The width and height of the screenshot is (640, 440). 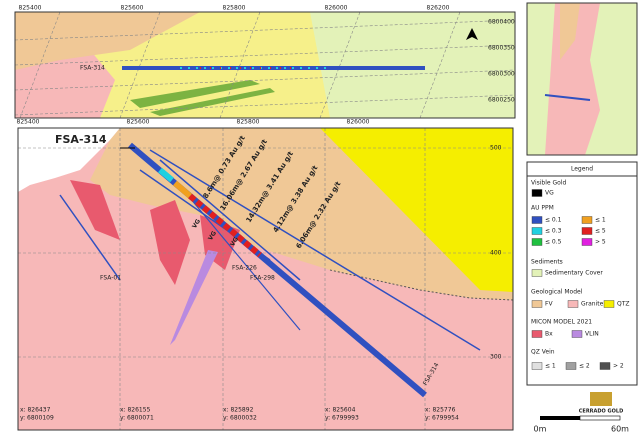 I want to click on legend-item: ≤ 0.1, so click(x=553, y=220).